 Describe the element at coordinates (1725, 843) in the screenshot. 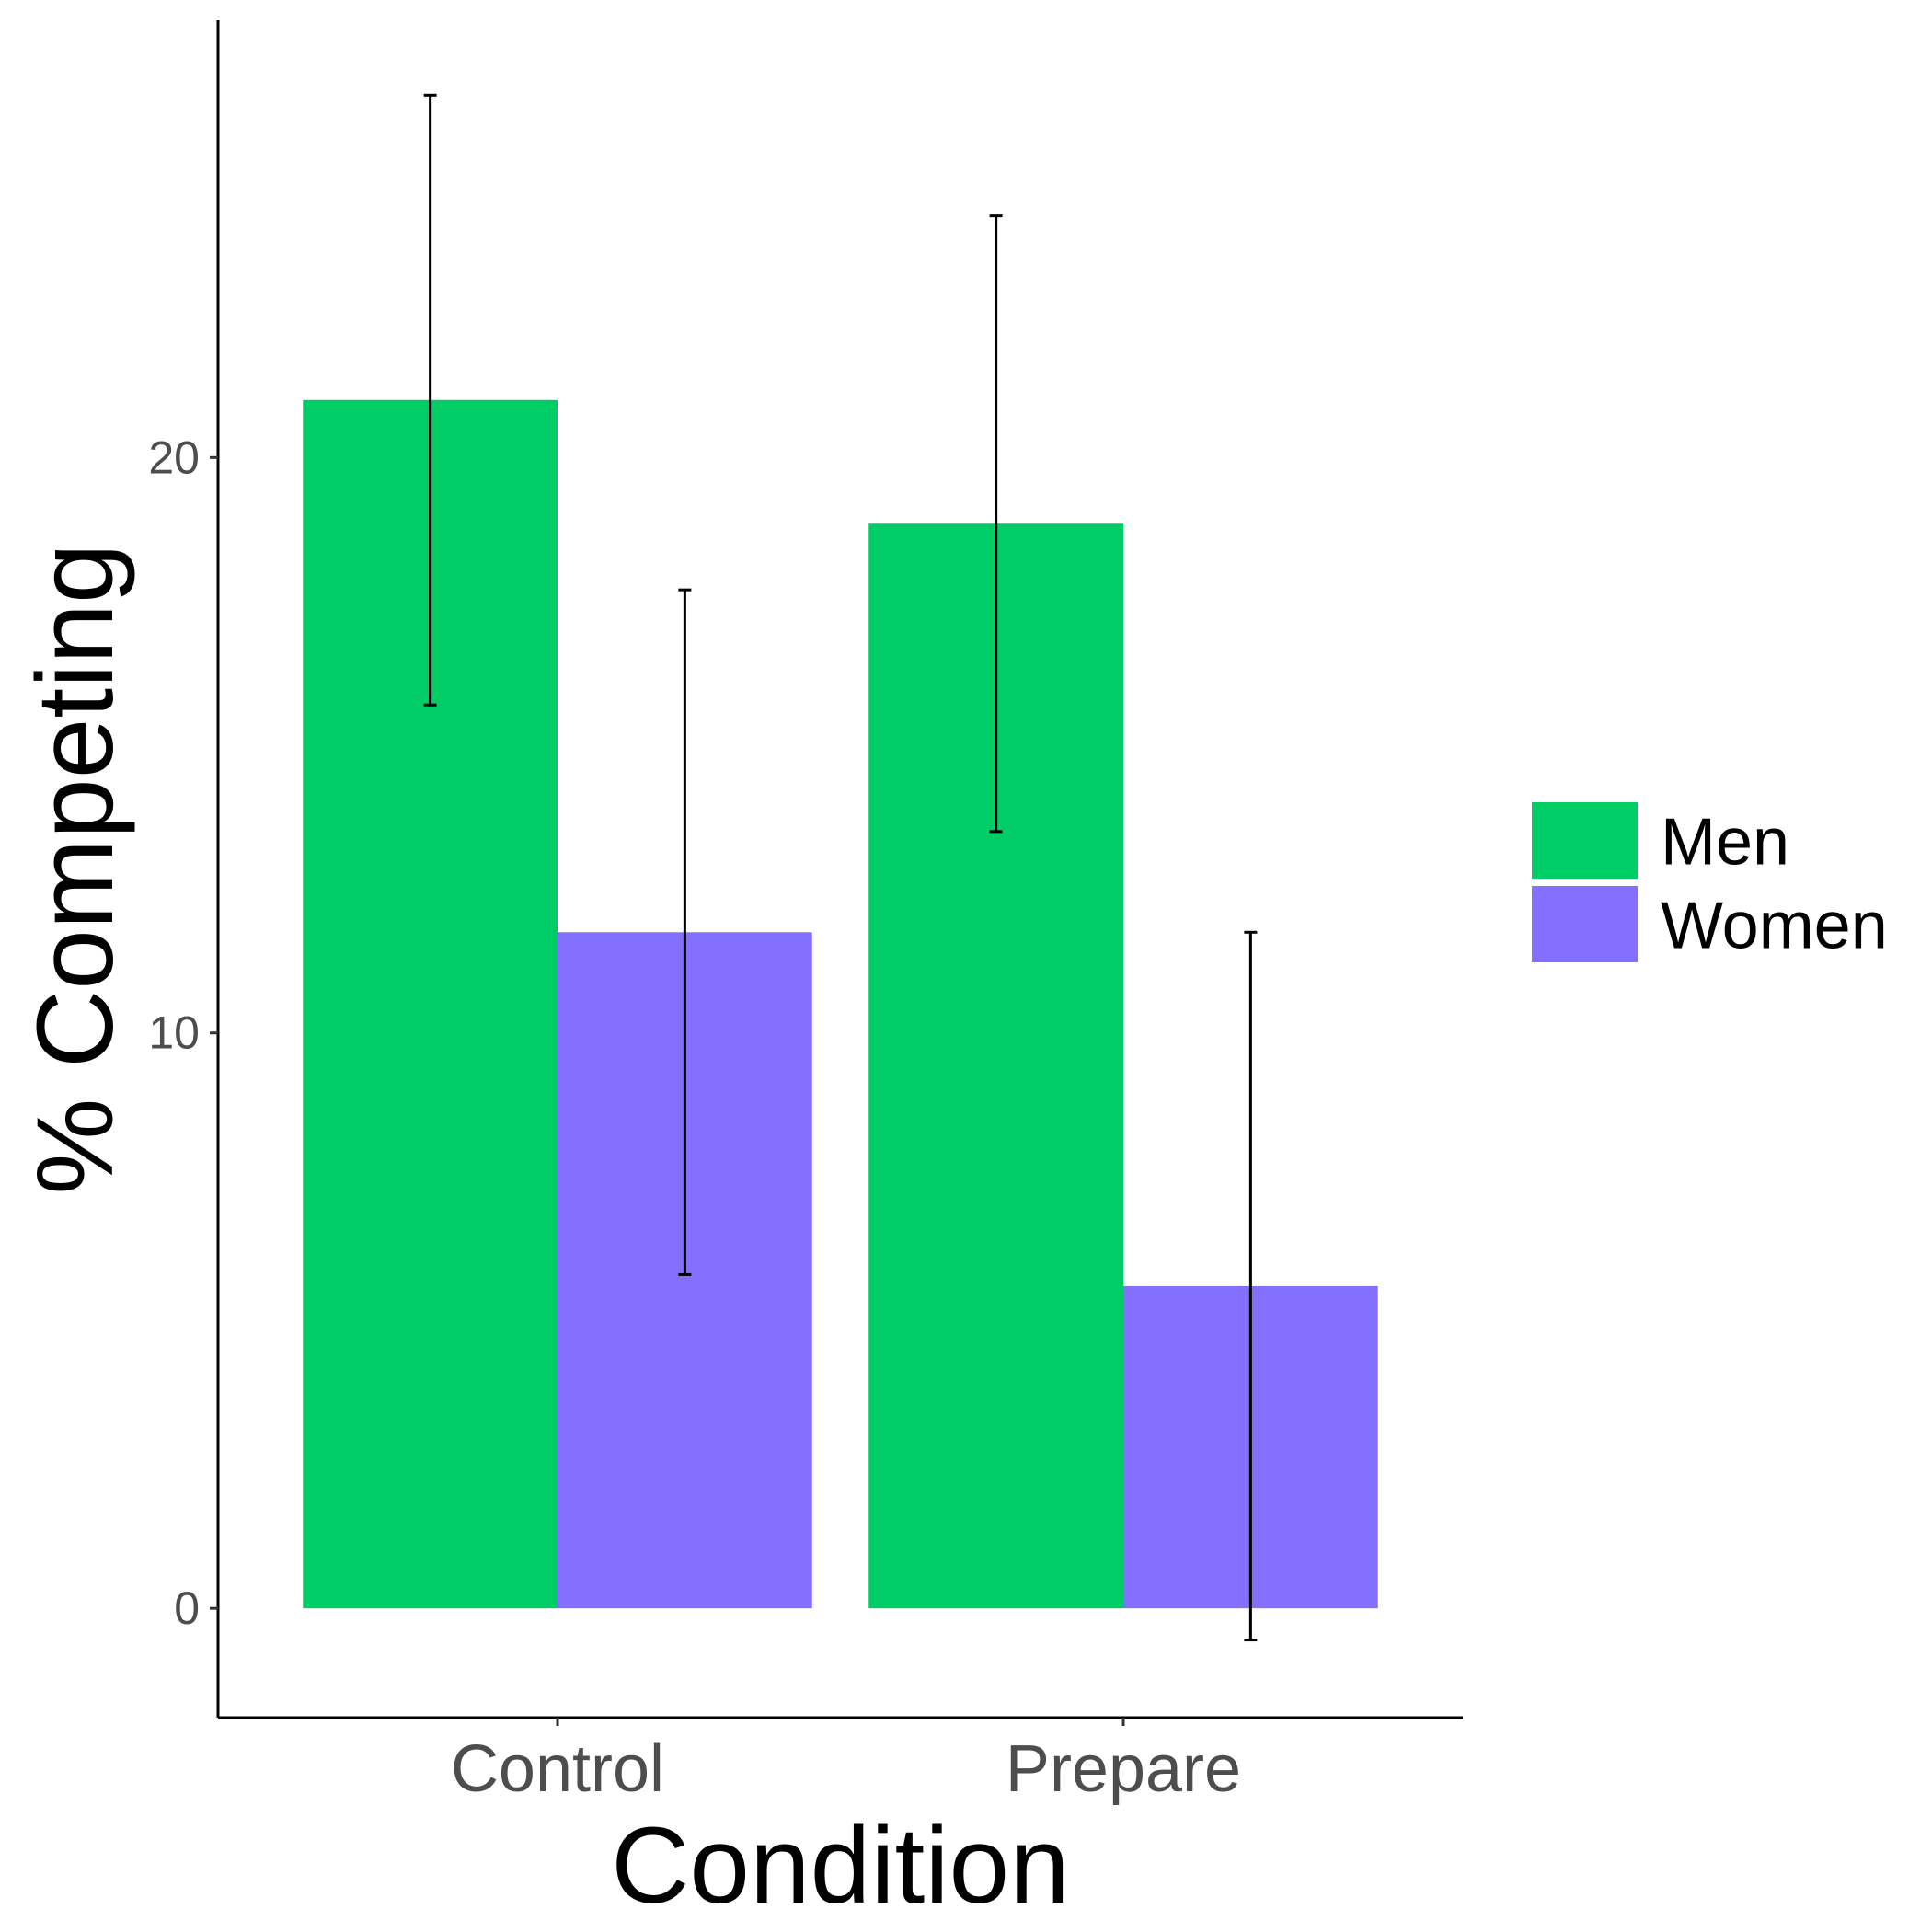

I see `legend-label-men: Men` at that location.